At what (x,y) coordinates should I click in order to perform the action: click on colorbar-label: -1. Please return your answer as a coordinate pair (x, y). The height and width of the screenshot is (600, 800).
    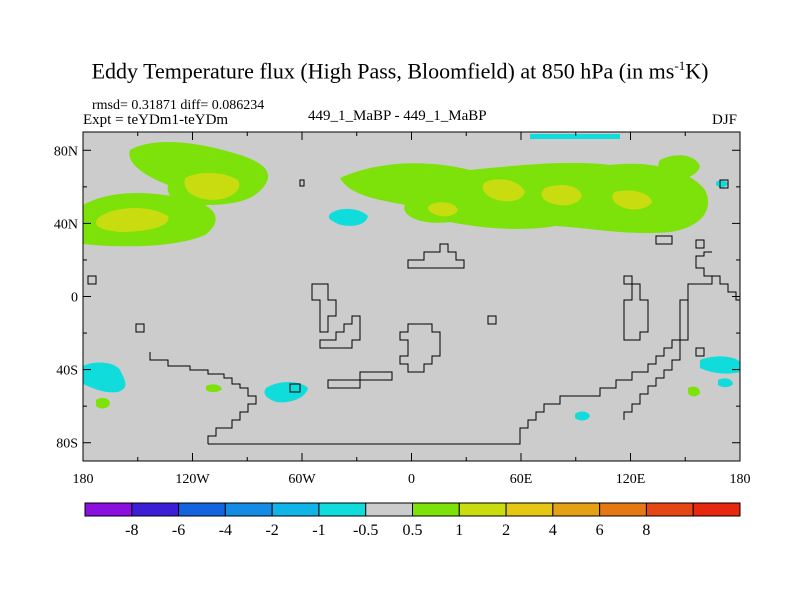
    Looking at the image, I should click on (318, 530).